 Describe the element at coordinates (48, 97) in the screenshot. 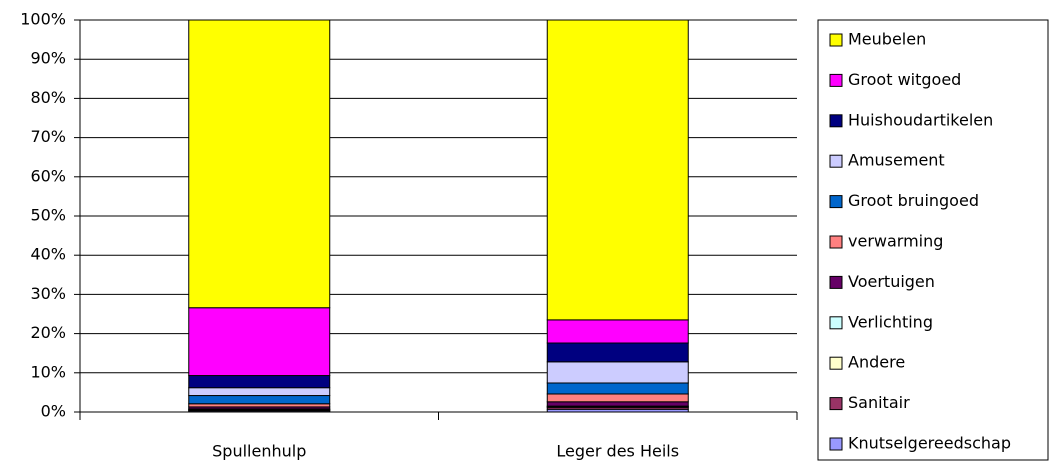

I see `y-tick-label: 80%` at that location.